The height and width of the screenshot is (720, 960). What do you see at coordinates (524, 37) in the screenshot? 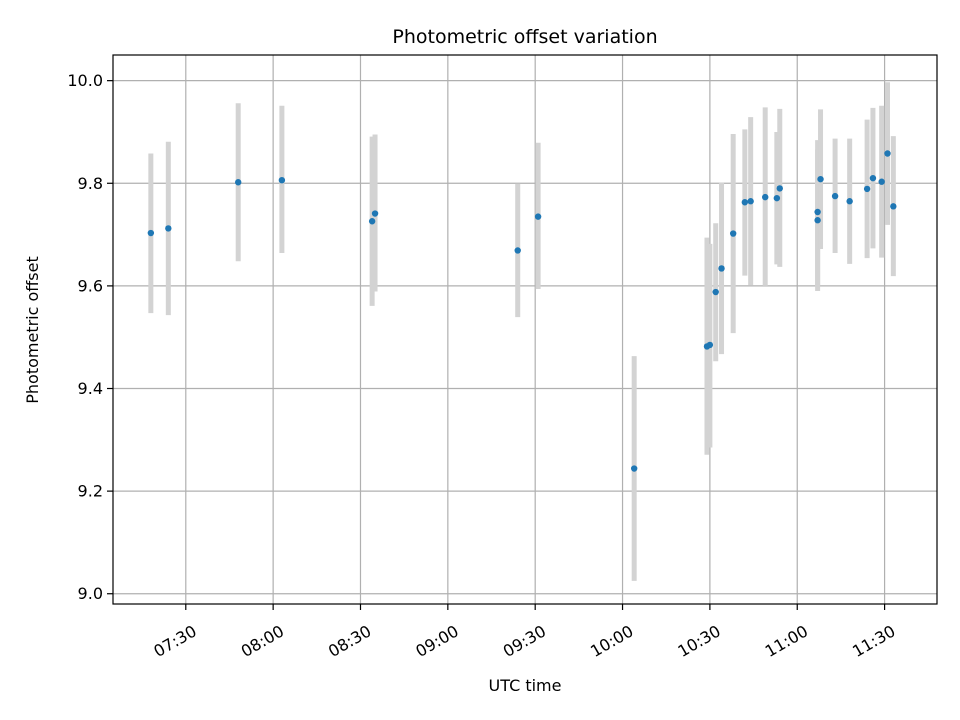
I see `chart-title: Photometric offset variation` at bounding box center [524, 37].